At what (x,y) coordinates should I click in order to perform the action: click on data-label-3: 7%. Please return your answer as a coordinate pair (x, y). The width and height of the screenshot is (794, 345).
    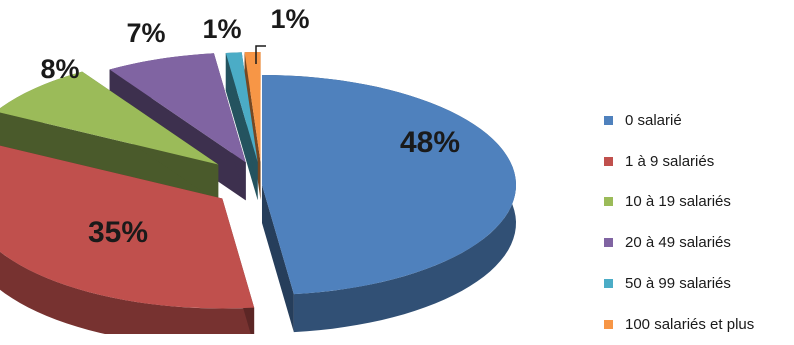
    Looking at the image, I should click on (145, 33).